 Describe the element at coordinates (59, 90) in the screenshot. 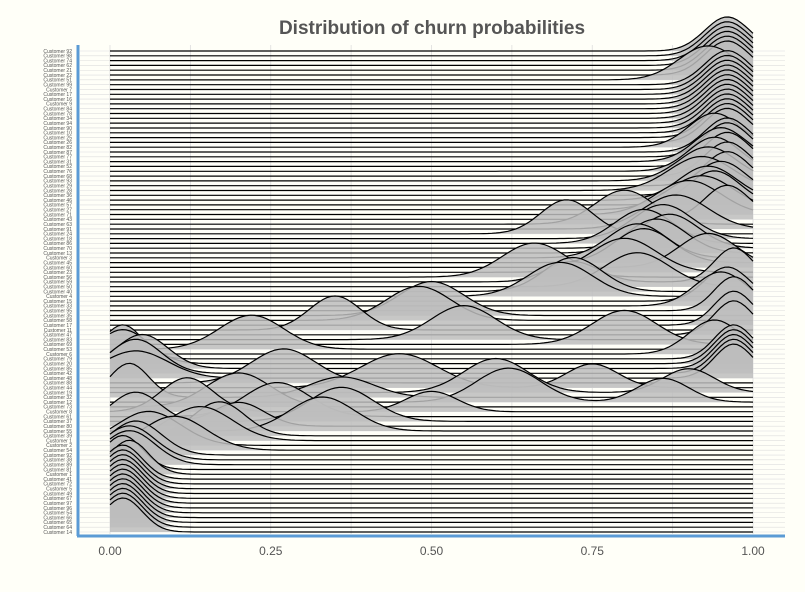

I see `y-tick-label: Customer 7` at that location.